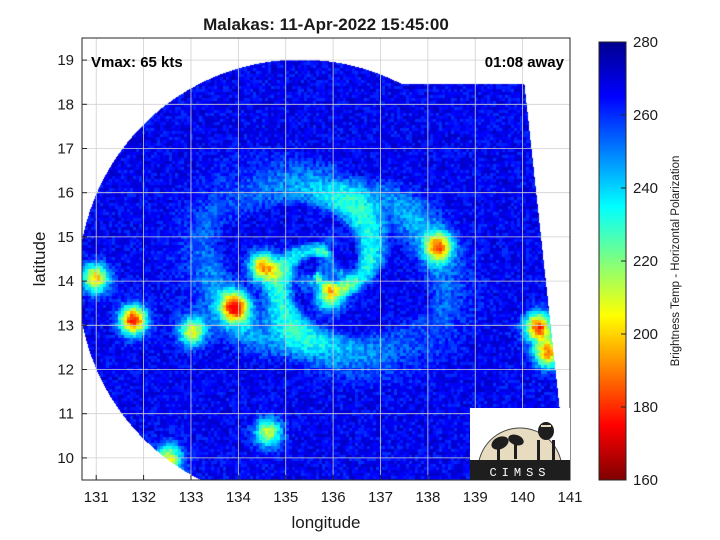 This screenshot has height=540, width=720. What do you see at coordinates (645, 115) in the screenshot?
I see `colorbar-tick-label: 260` at bounding box center [645, 115].